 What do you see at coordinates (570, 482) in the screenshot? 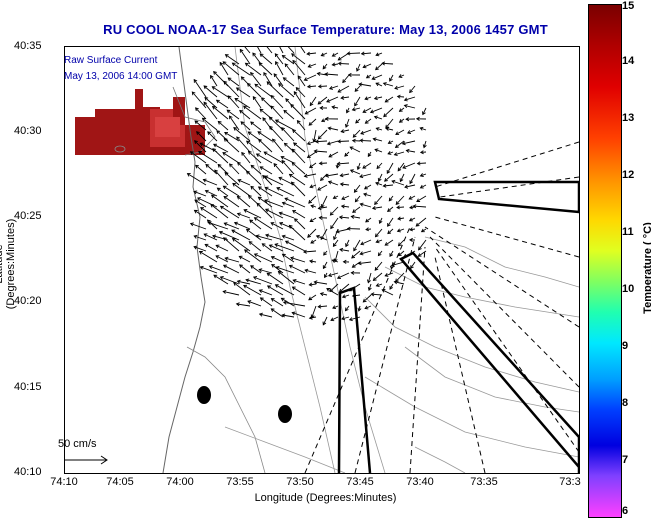
I see `x-tick: 73:3` at bounding box center [570, 482].